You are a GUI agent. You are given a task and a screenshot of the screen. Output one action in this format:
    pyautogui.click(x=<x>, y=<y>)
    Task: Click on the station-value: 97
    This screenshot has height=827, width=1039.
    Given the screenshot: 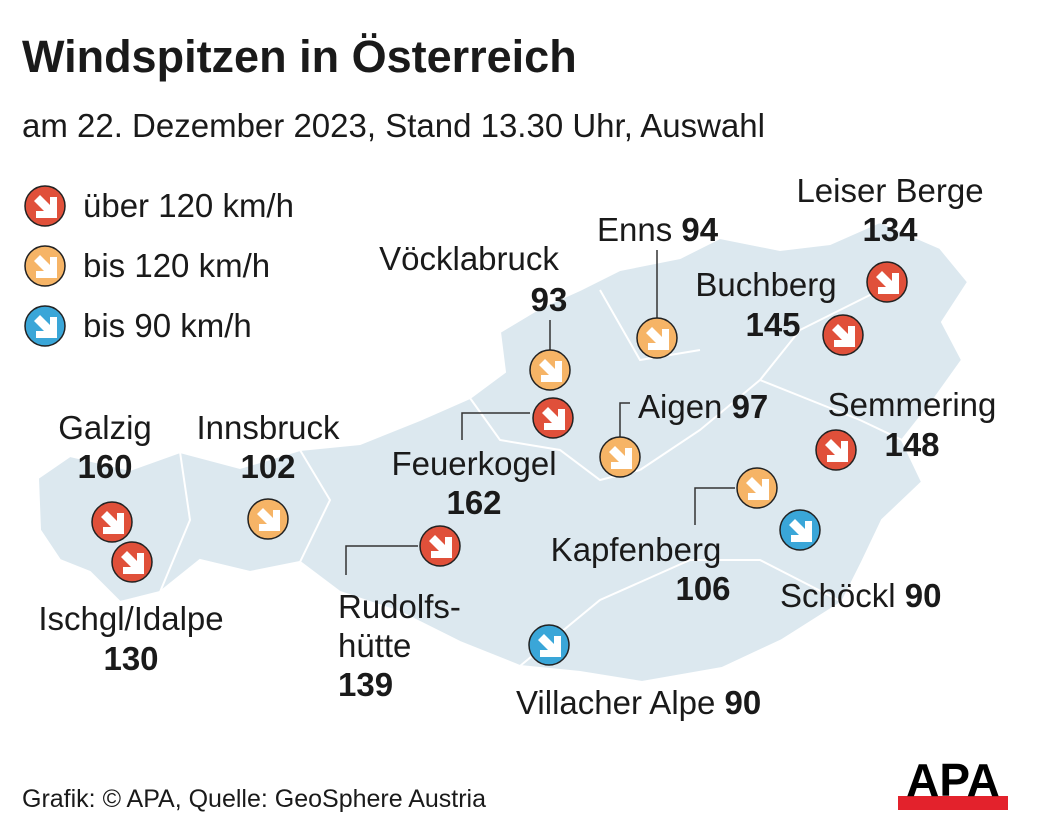 What is the action you would take?
    pyautogui.click(x=750, y=406)
    